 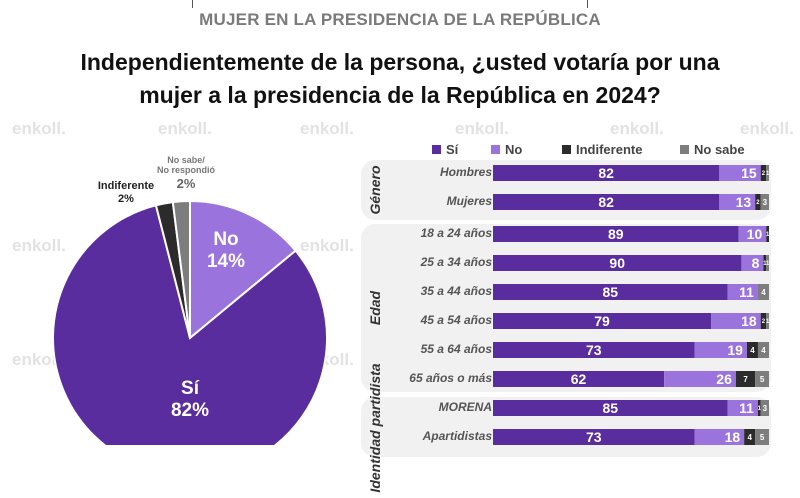 I want to click on bar-value-si: 90, so click(x=617, y=263).